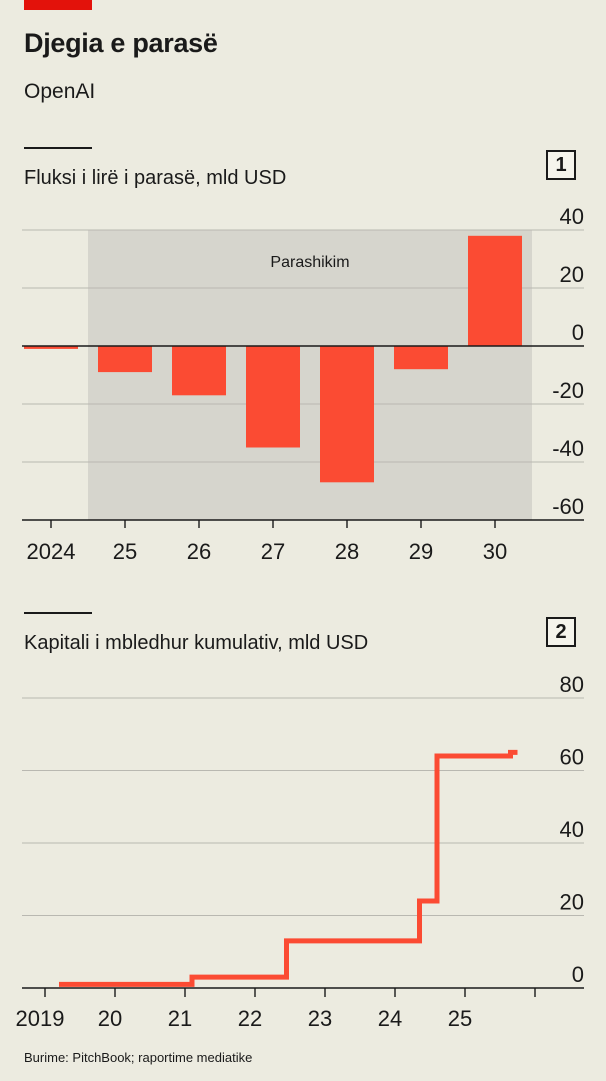 The image size is (606, 1081). What do you see at coordinates (568, 390) in the screenshot?
I see `y-tick-label--20: -20` at bounding box center [568, 390].